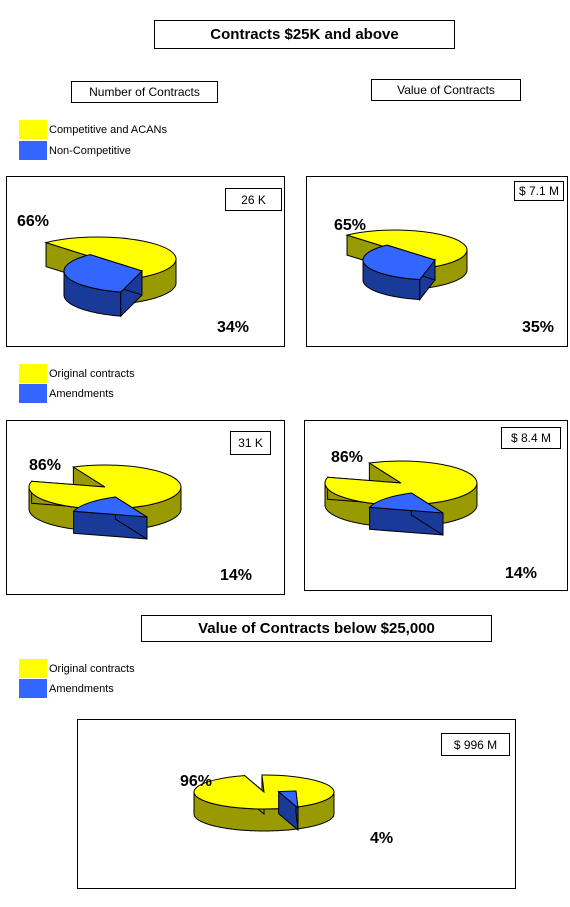 This screenshot has width=570, height=907. I want to click on pie-chart-number-of-contracts-amendments: 31 K 86% 14%, so click(145, 507).